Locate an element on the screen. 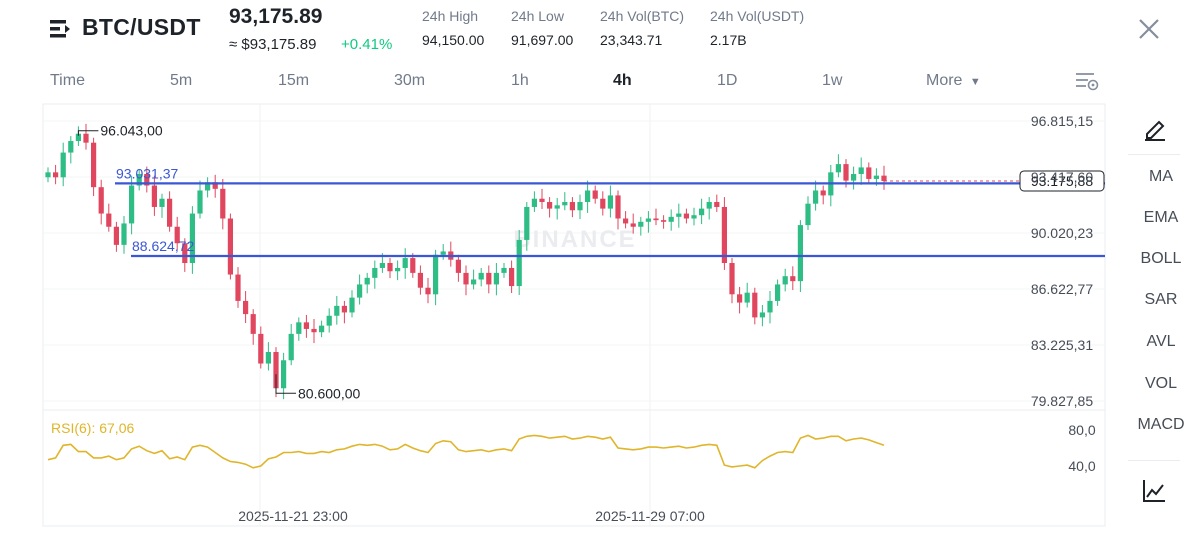 This screenshot has width=1200, height=540. current-price-tag is located at coordinates (1062, 181).